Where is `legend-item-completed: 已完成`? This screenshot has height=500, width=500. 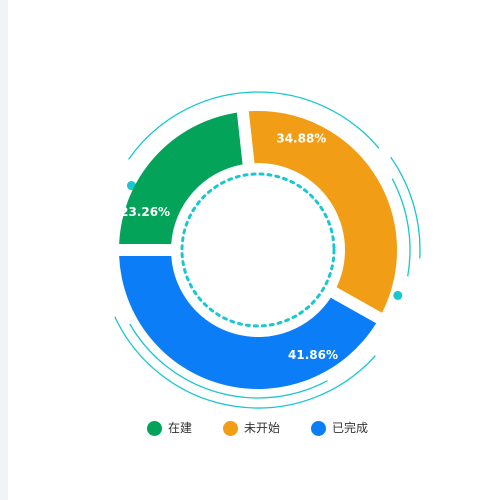 legend-item-completed: 已完成 is located at coordinates (339, 428).